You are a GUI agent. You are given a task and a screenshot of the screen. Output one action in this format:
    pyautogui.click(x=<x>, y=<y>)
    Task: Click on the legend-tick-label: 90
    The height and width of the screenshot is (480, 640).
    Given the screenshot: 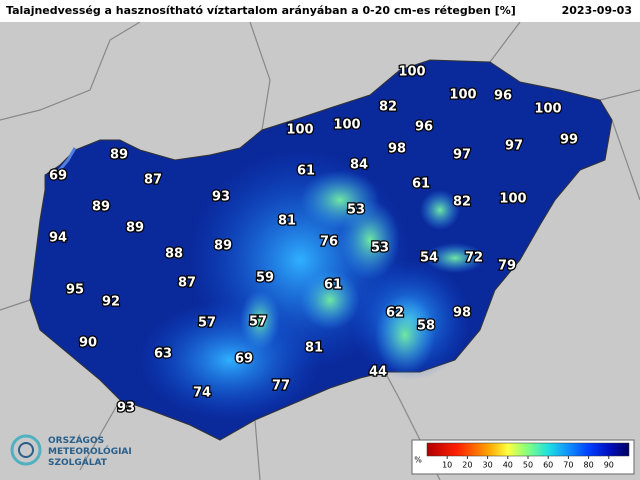 What is the action you would take?
    pyautogui.click(x=609, y=465)
    